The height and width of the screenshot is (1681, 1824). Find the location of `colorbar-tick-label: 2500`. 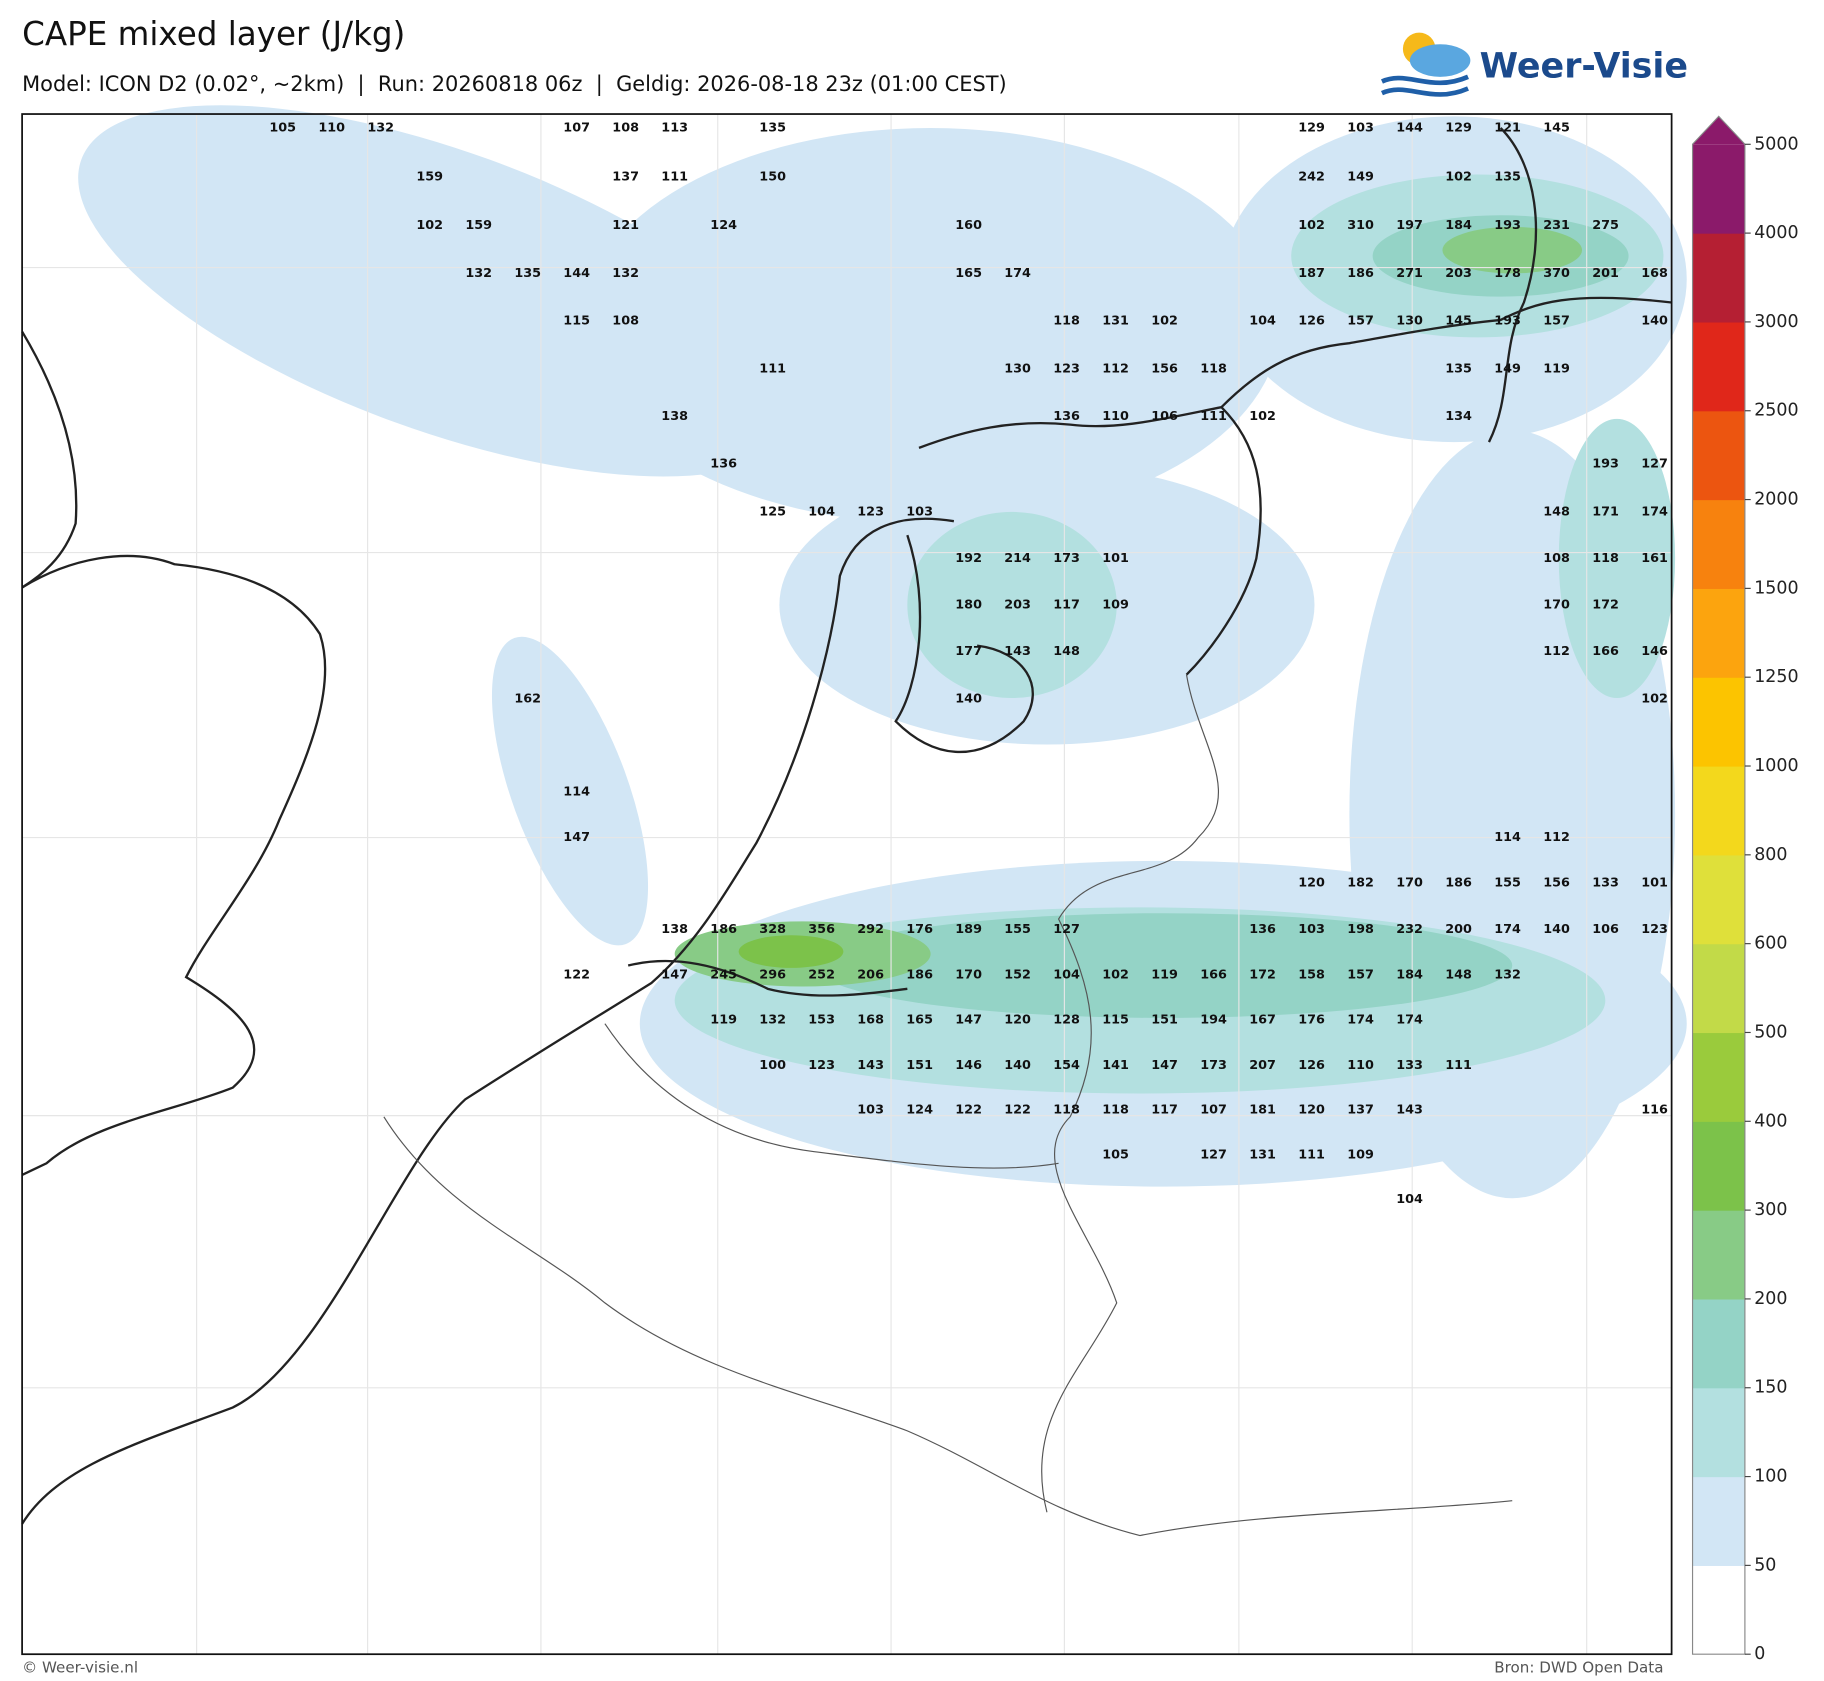

colorbar-tick-label: 2500 is located at coordinates (1776, 411).